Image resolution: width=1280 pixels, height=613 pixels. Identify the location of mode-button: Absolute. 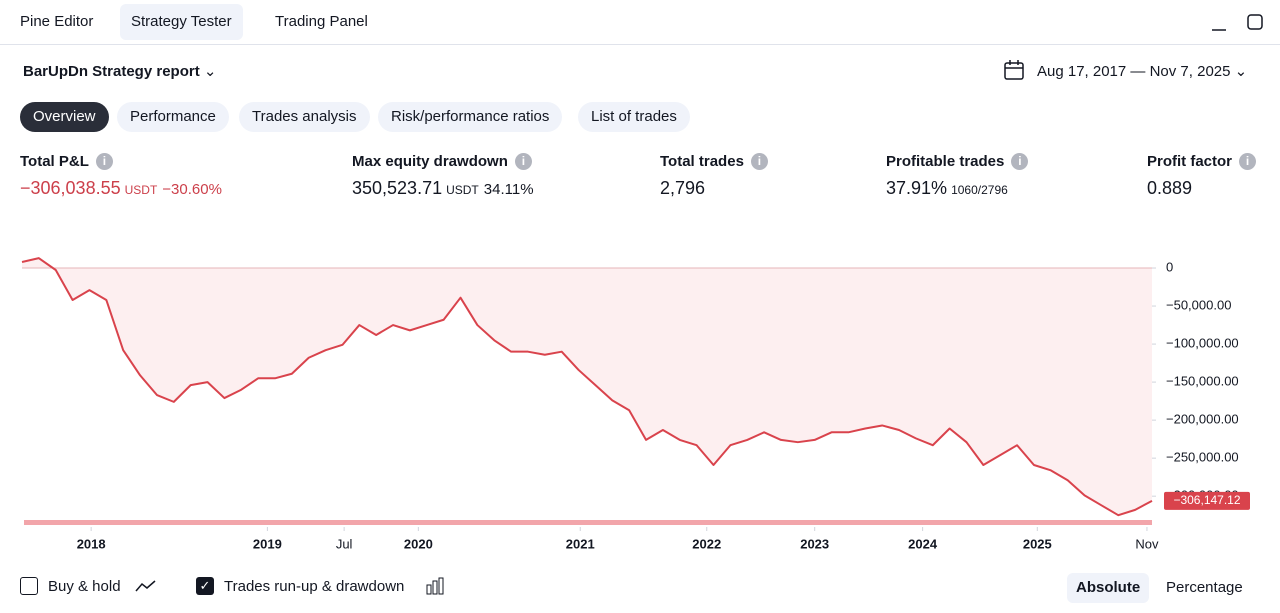
(1108, 588).